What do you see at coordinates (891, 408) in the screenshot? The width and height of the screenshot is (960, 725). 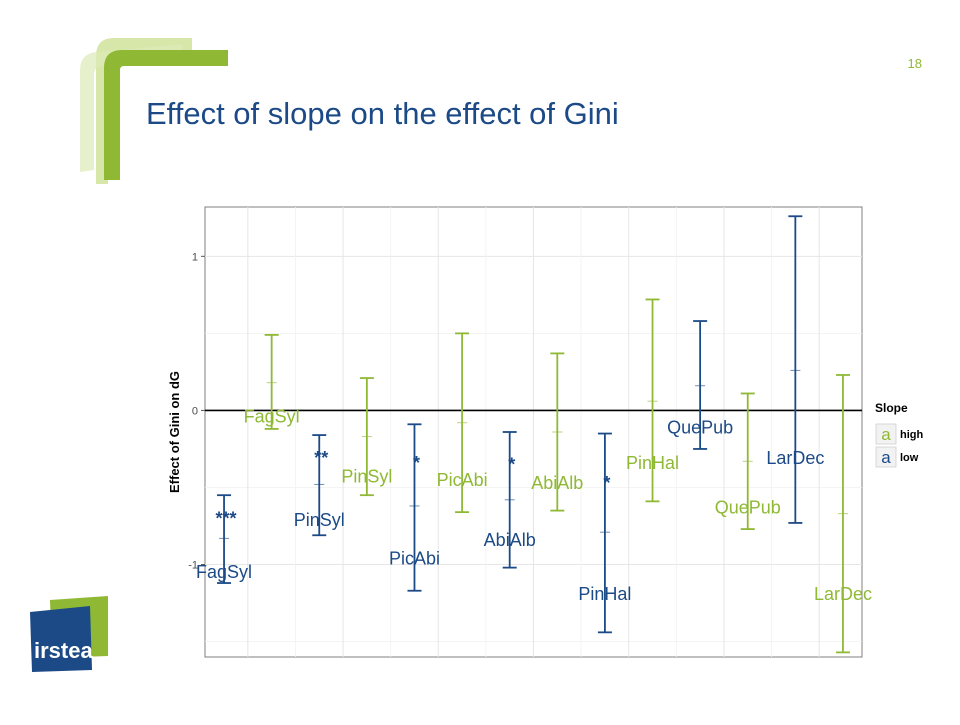 I see `legend-title: Slope` at bounding box center [891, 408].